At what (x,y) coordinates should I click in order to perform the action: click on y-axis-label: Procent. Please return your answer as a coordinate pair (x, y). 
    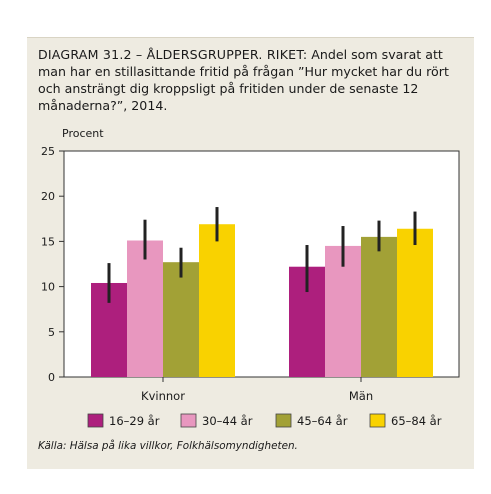
    Looking at the image, I should click on (83, 133).